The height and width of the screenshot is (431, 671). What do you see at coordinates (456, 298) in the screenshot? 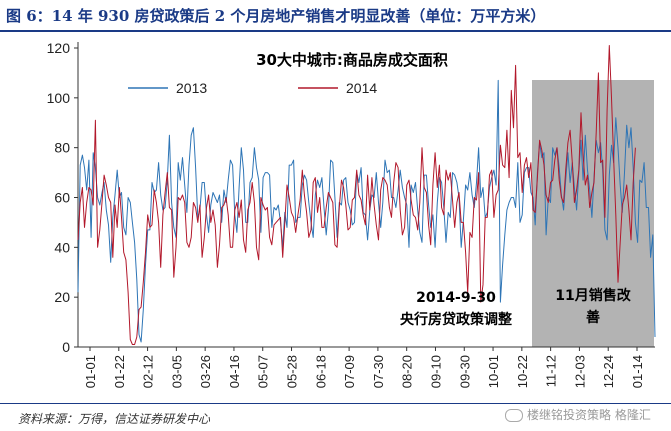
I see `annotation-policy-date: 2014-9-30` at bounding box center [456, 298].